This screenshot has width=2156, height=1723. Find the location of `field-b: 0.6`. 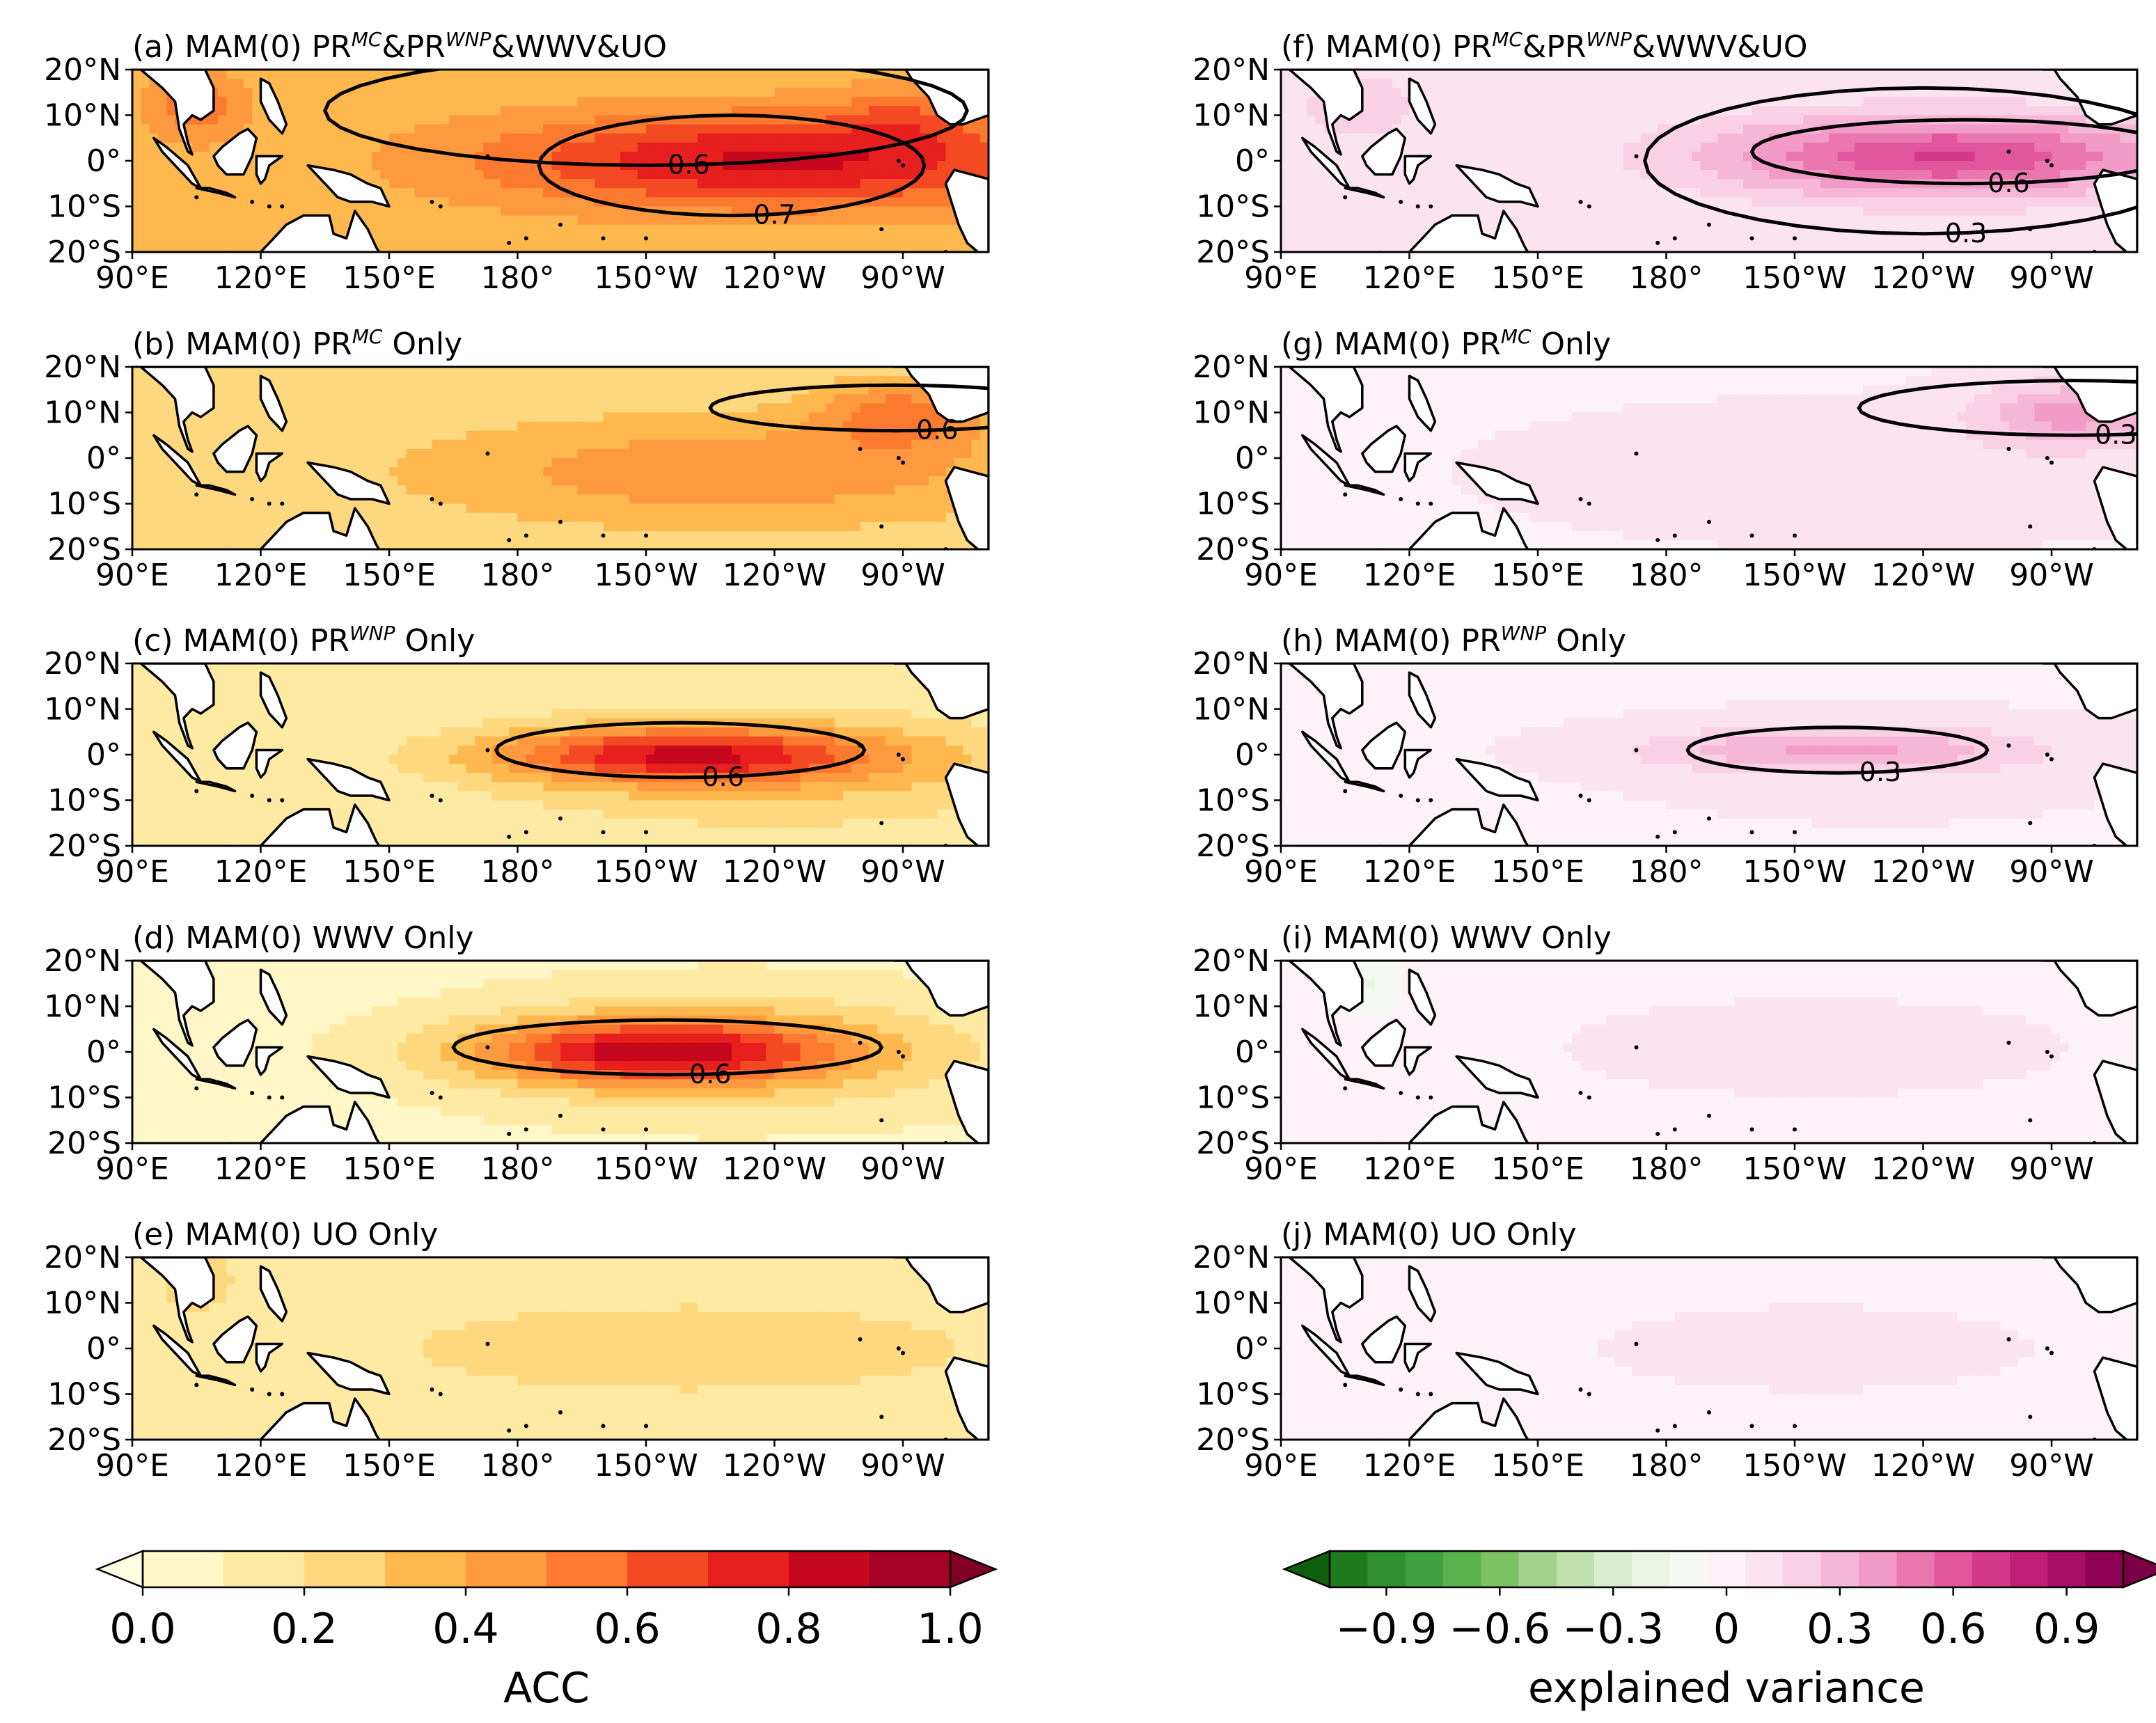

field-b: 0.6 is located at coordinates (560, 458).